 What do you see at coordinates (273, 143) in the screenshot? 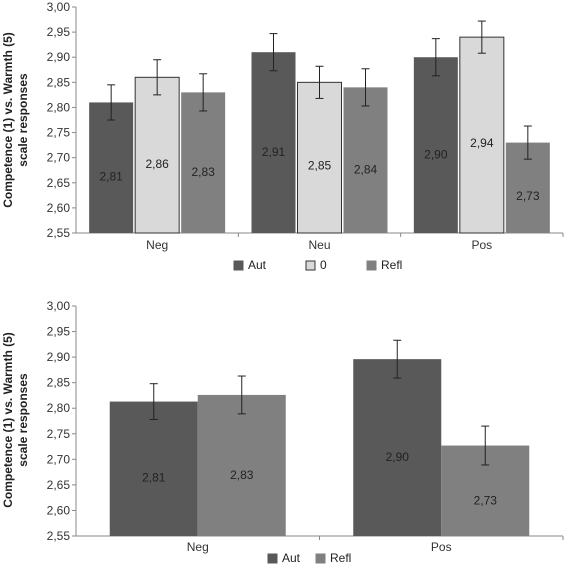
I see `bar-aut-neu` at bounding box center [273, 143].